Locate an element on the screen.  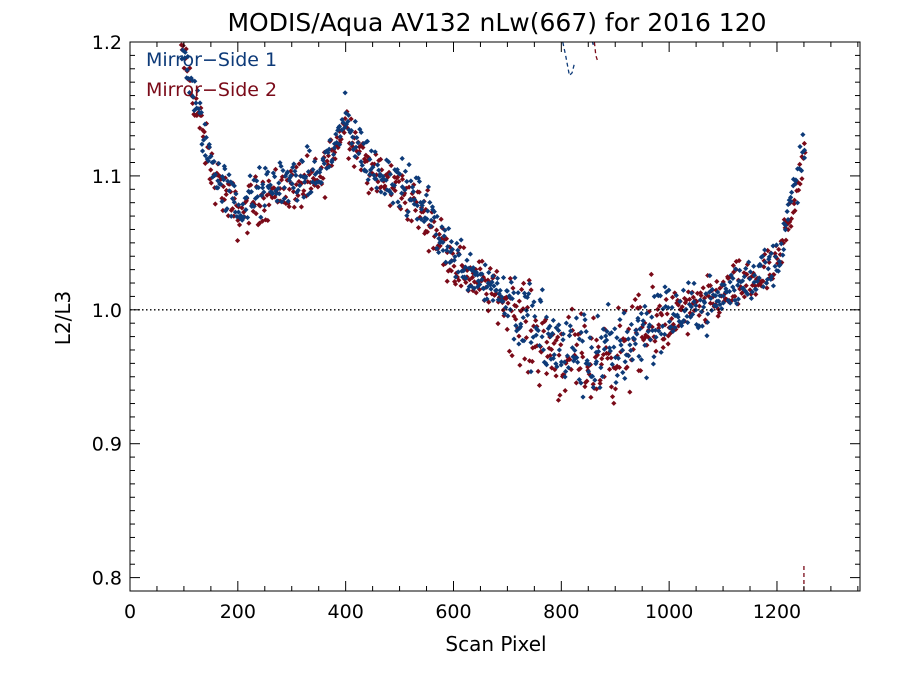
x-tick-label: 1200 is located at coordinates (777, 612).